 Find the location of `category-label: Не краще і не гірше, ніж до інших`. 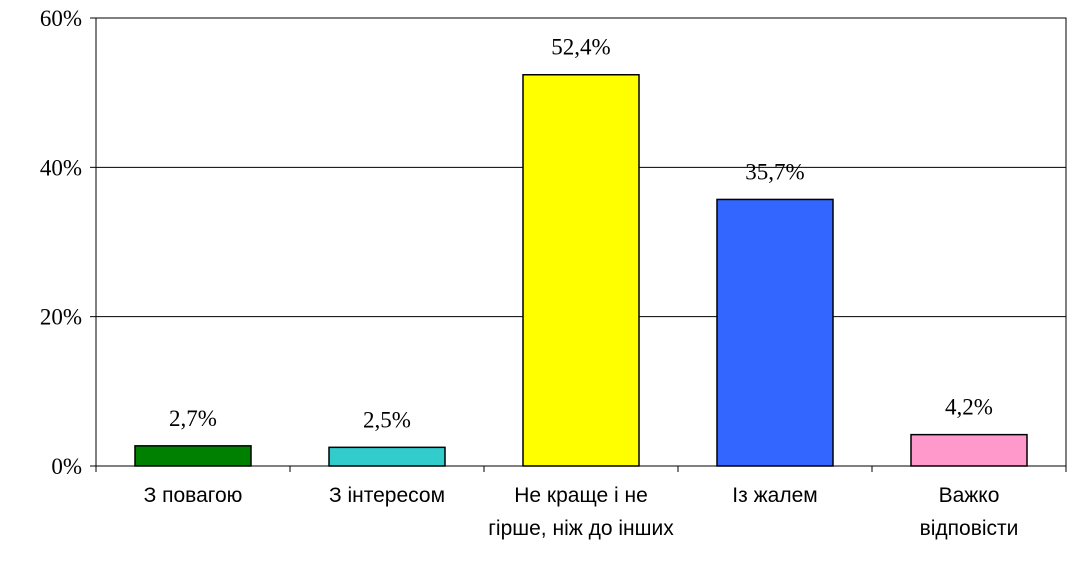

category-label: Не краще і не гірше, ніж до інших is located at coordinates (581, 512).